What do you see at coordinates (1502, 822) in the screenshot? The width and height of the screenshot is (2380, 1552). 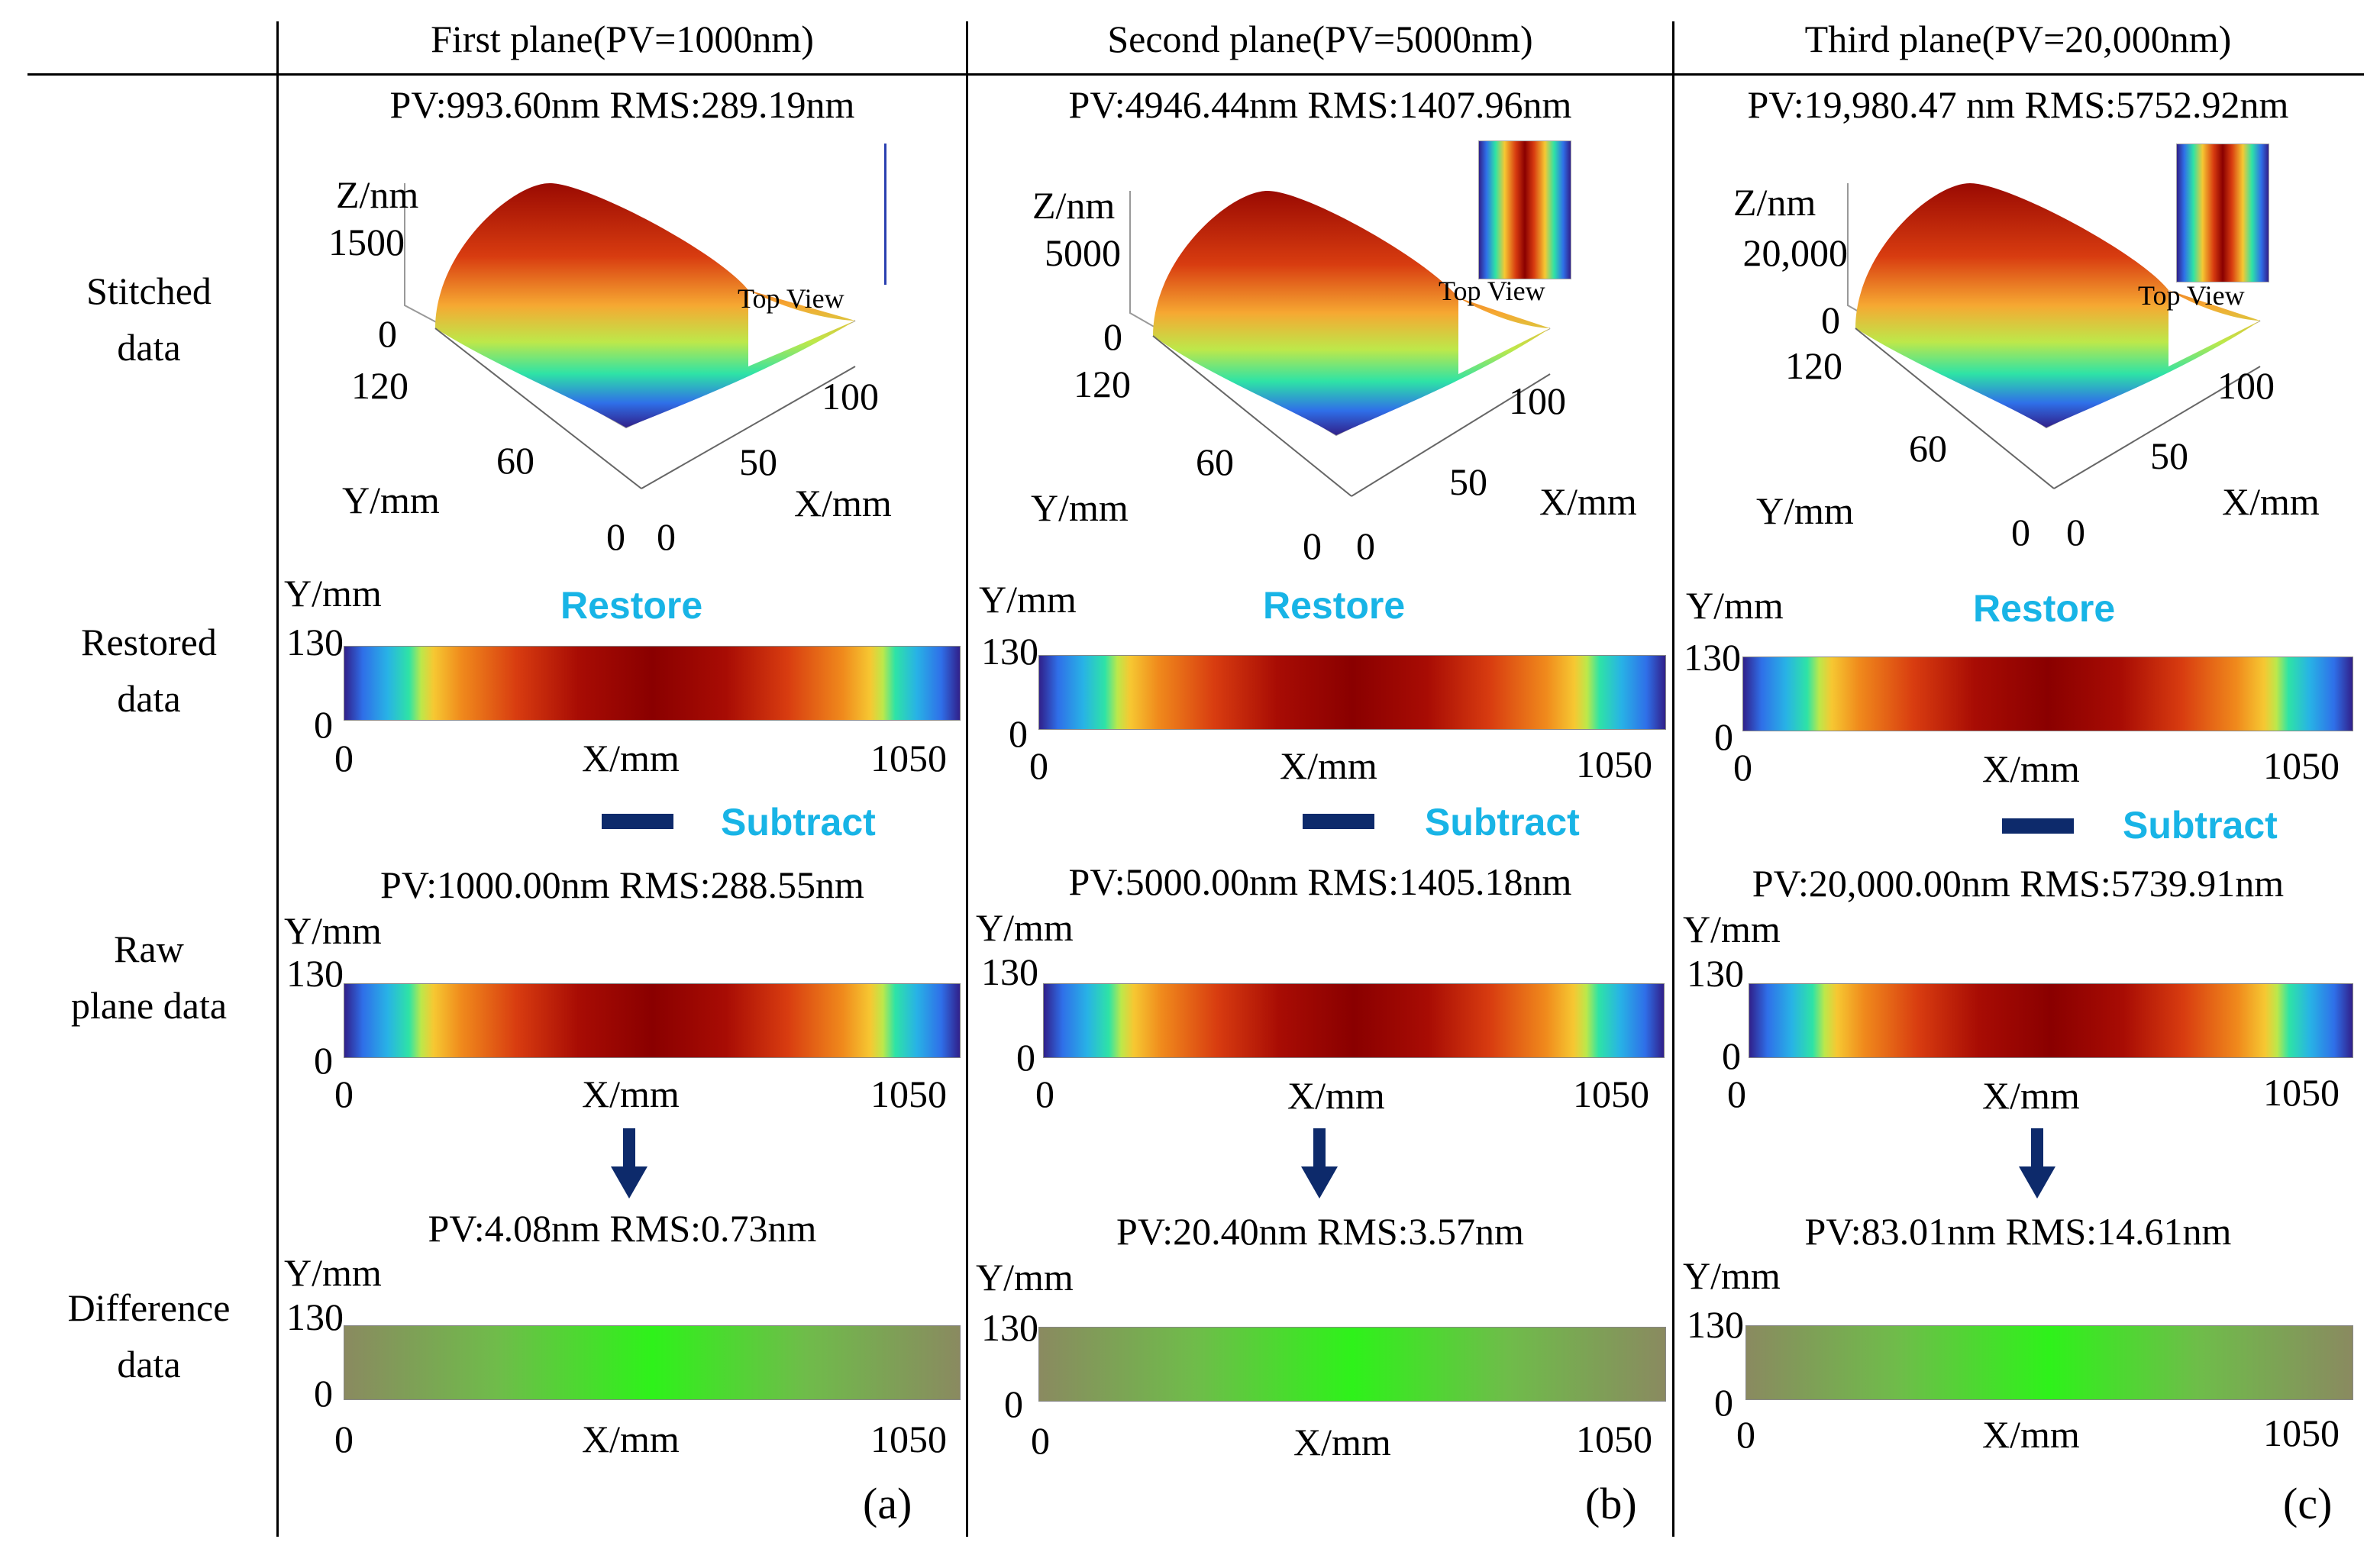 I see `subtract-annotation-b: Subtract` at bounding box center [1502, 822].